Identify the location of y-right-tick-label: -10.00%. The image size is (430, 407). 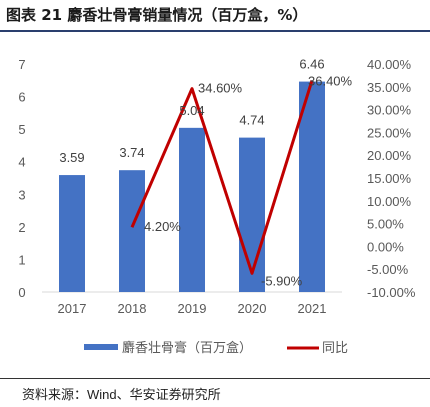
(391, 292).